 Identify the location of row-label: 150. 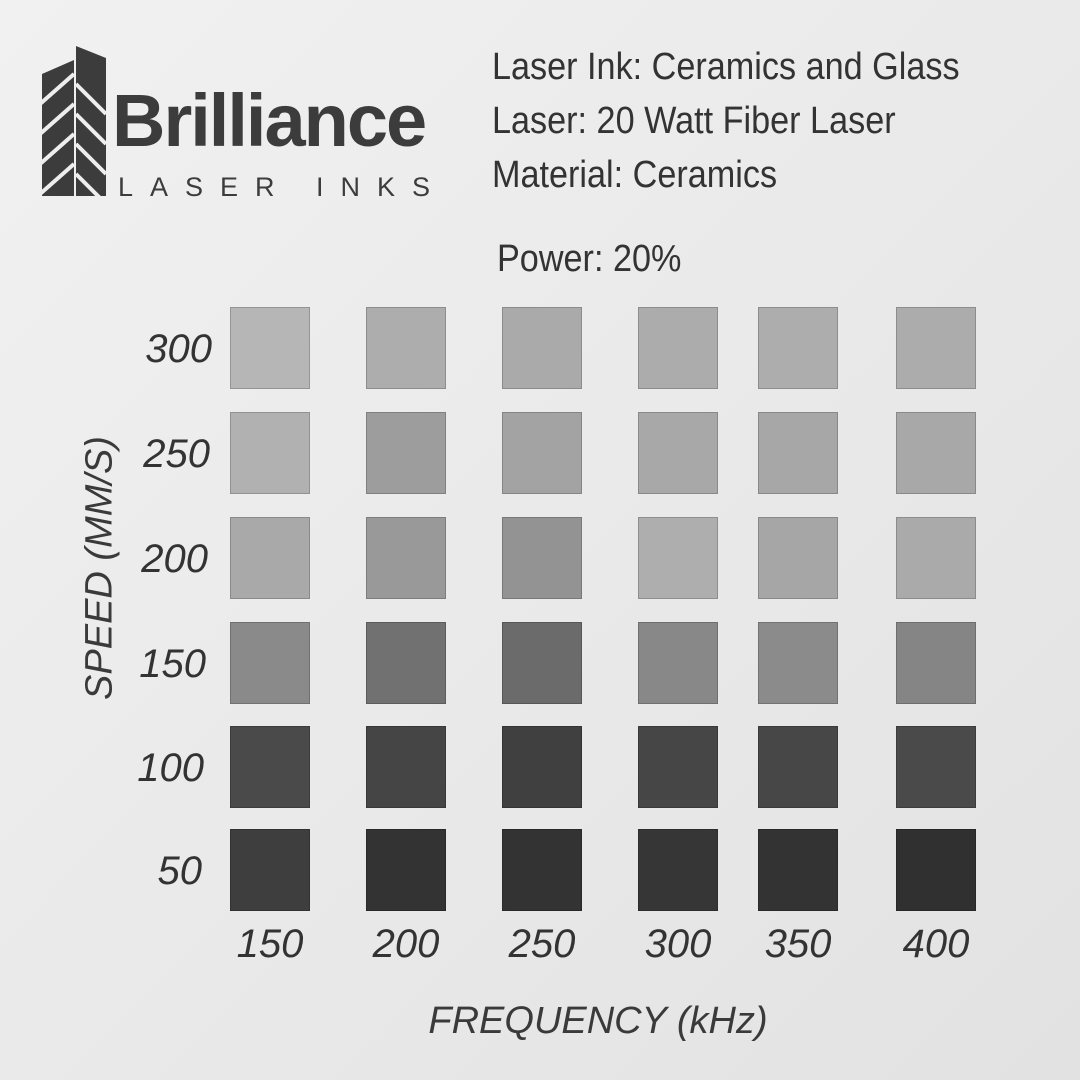
(172, 664).